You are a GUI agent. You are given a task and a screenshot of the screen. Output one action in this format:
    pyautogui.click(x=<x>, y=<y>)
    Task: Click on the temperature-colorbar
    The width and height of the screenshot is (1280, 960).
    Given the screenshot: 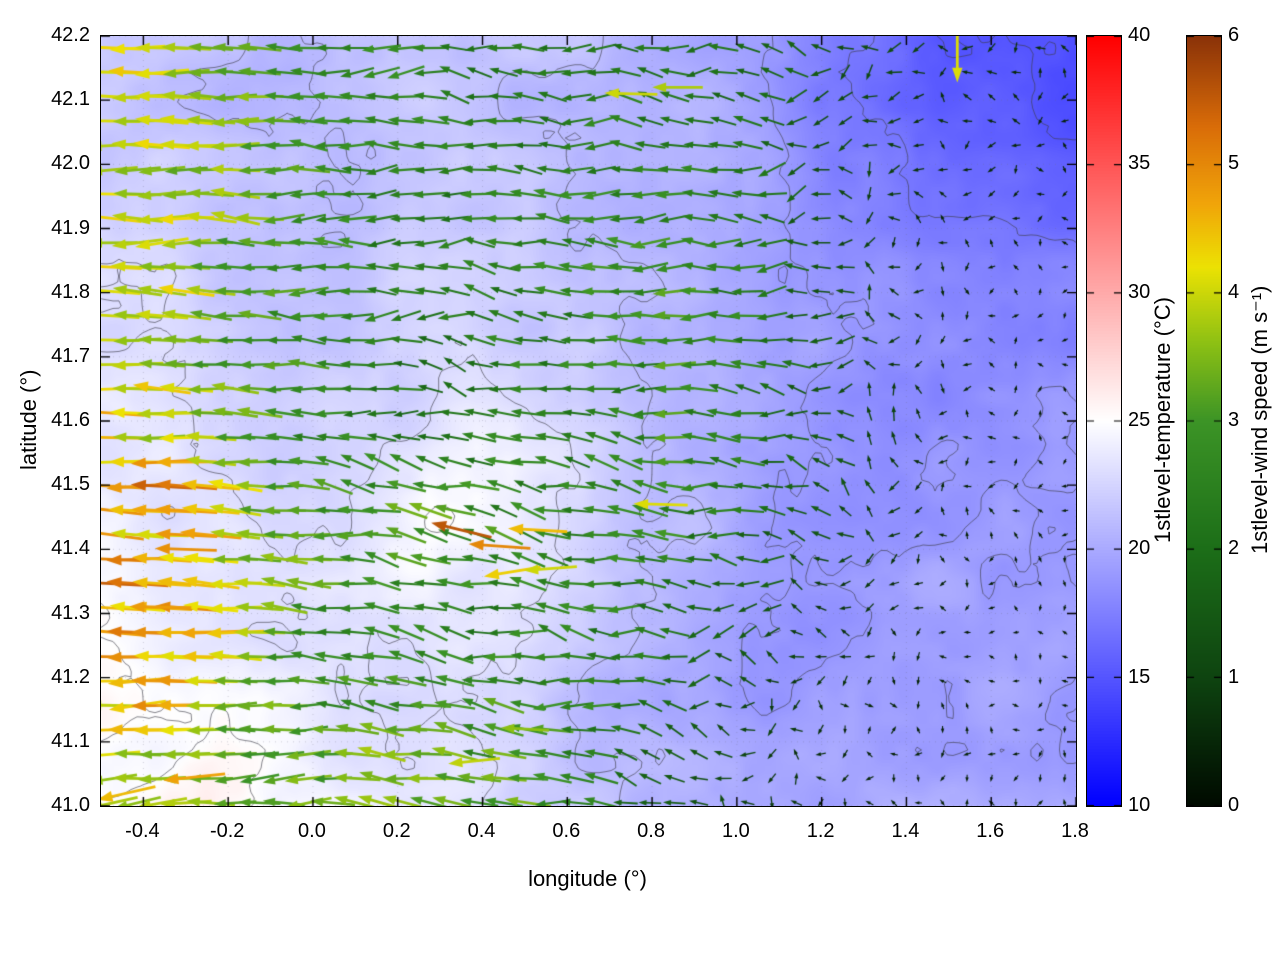 What is the action you would take?
    pyautogui.click(x=1104, y=421)
    